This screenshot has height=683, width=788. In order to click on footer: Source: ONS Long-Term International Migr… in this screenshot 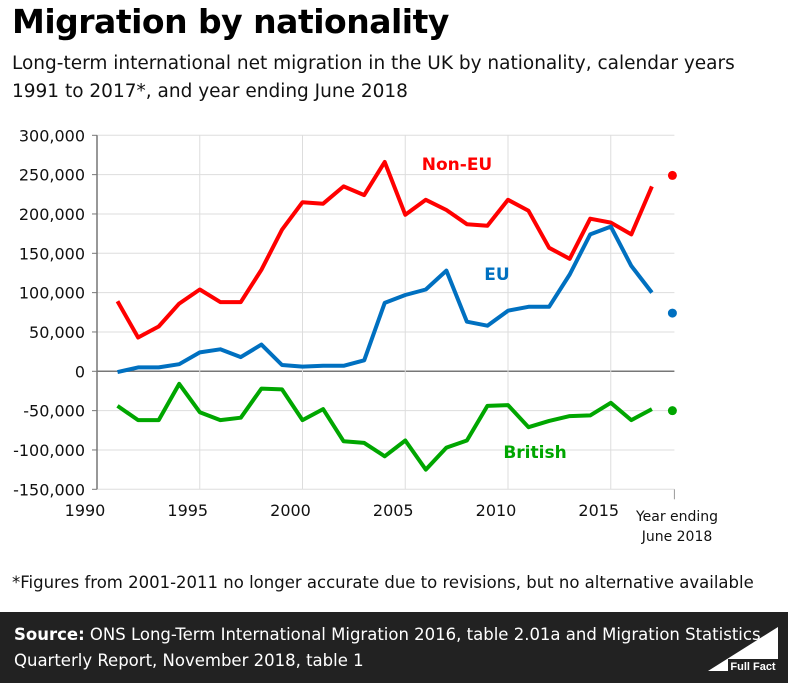, I will do `click(394, 647)`.